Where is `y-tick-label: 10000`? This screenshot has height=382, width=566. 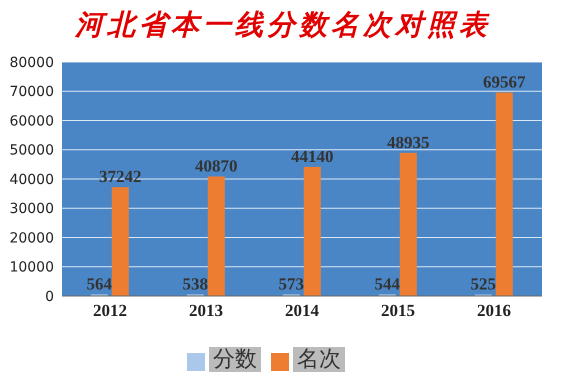 y-tick-label: 10000 is located at coordinates (31, 268).